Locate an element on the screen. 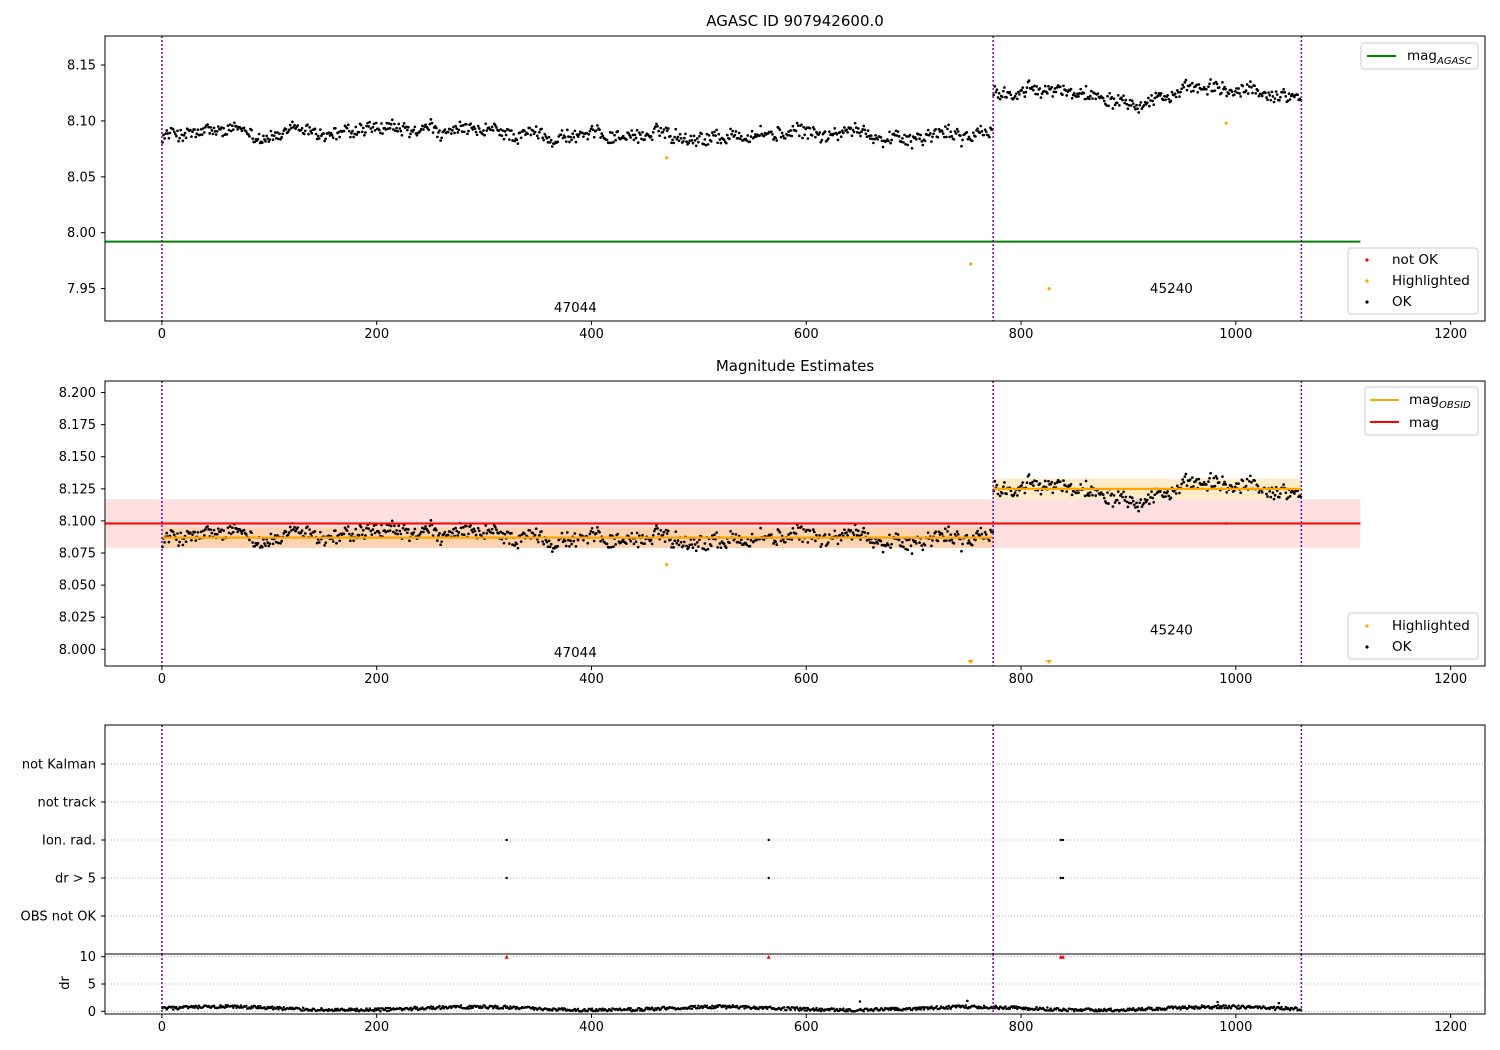  y-tick-label: 8.00 is located at coordinates (81, 233).